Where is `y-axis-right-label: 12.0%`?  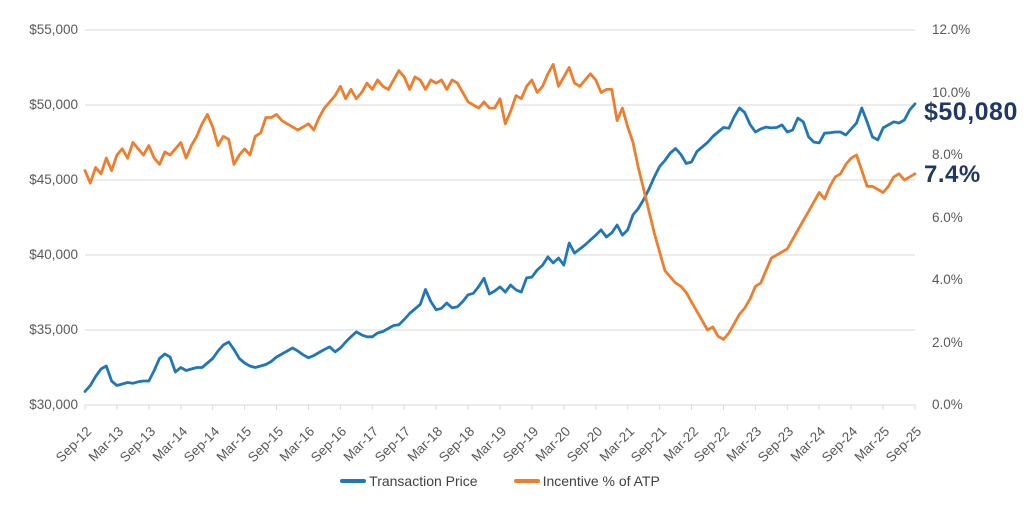
y-axis-right-label: 12.0% is located at coordinates (951, 29).